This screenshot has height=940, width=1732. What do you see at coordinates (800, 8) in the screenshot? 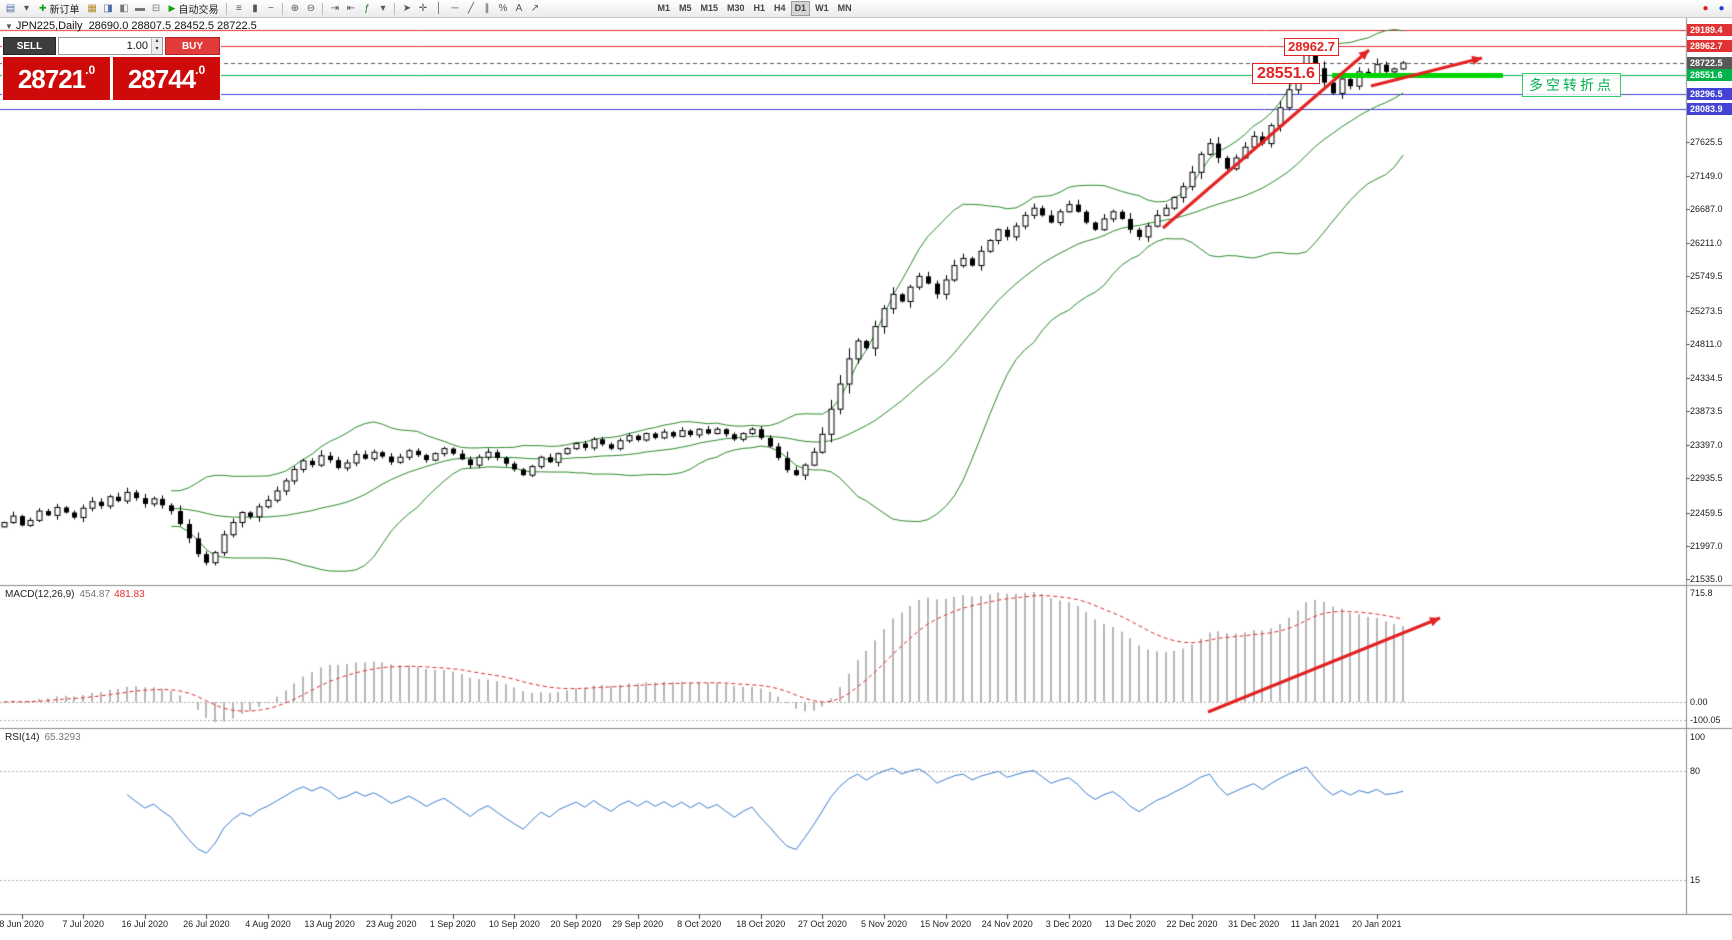
I see `timeframe-d1: D1` at bounding box center [800, 8].